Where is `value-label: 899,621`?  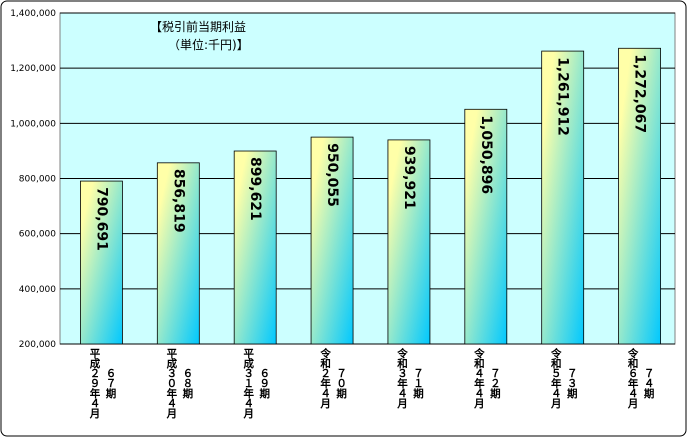 value-label: 899,621 is located at coordinates (255, 189).